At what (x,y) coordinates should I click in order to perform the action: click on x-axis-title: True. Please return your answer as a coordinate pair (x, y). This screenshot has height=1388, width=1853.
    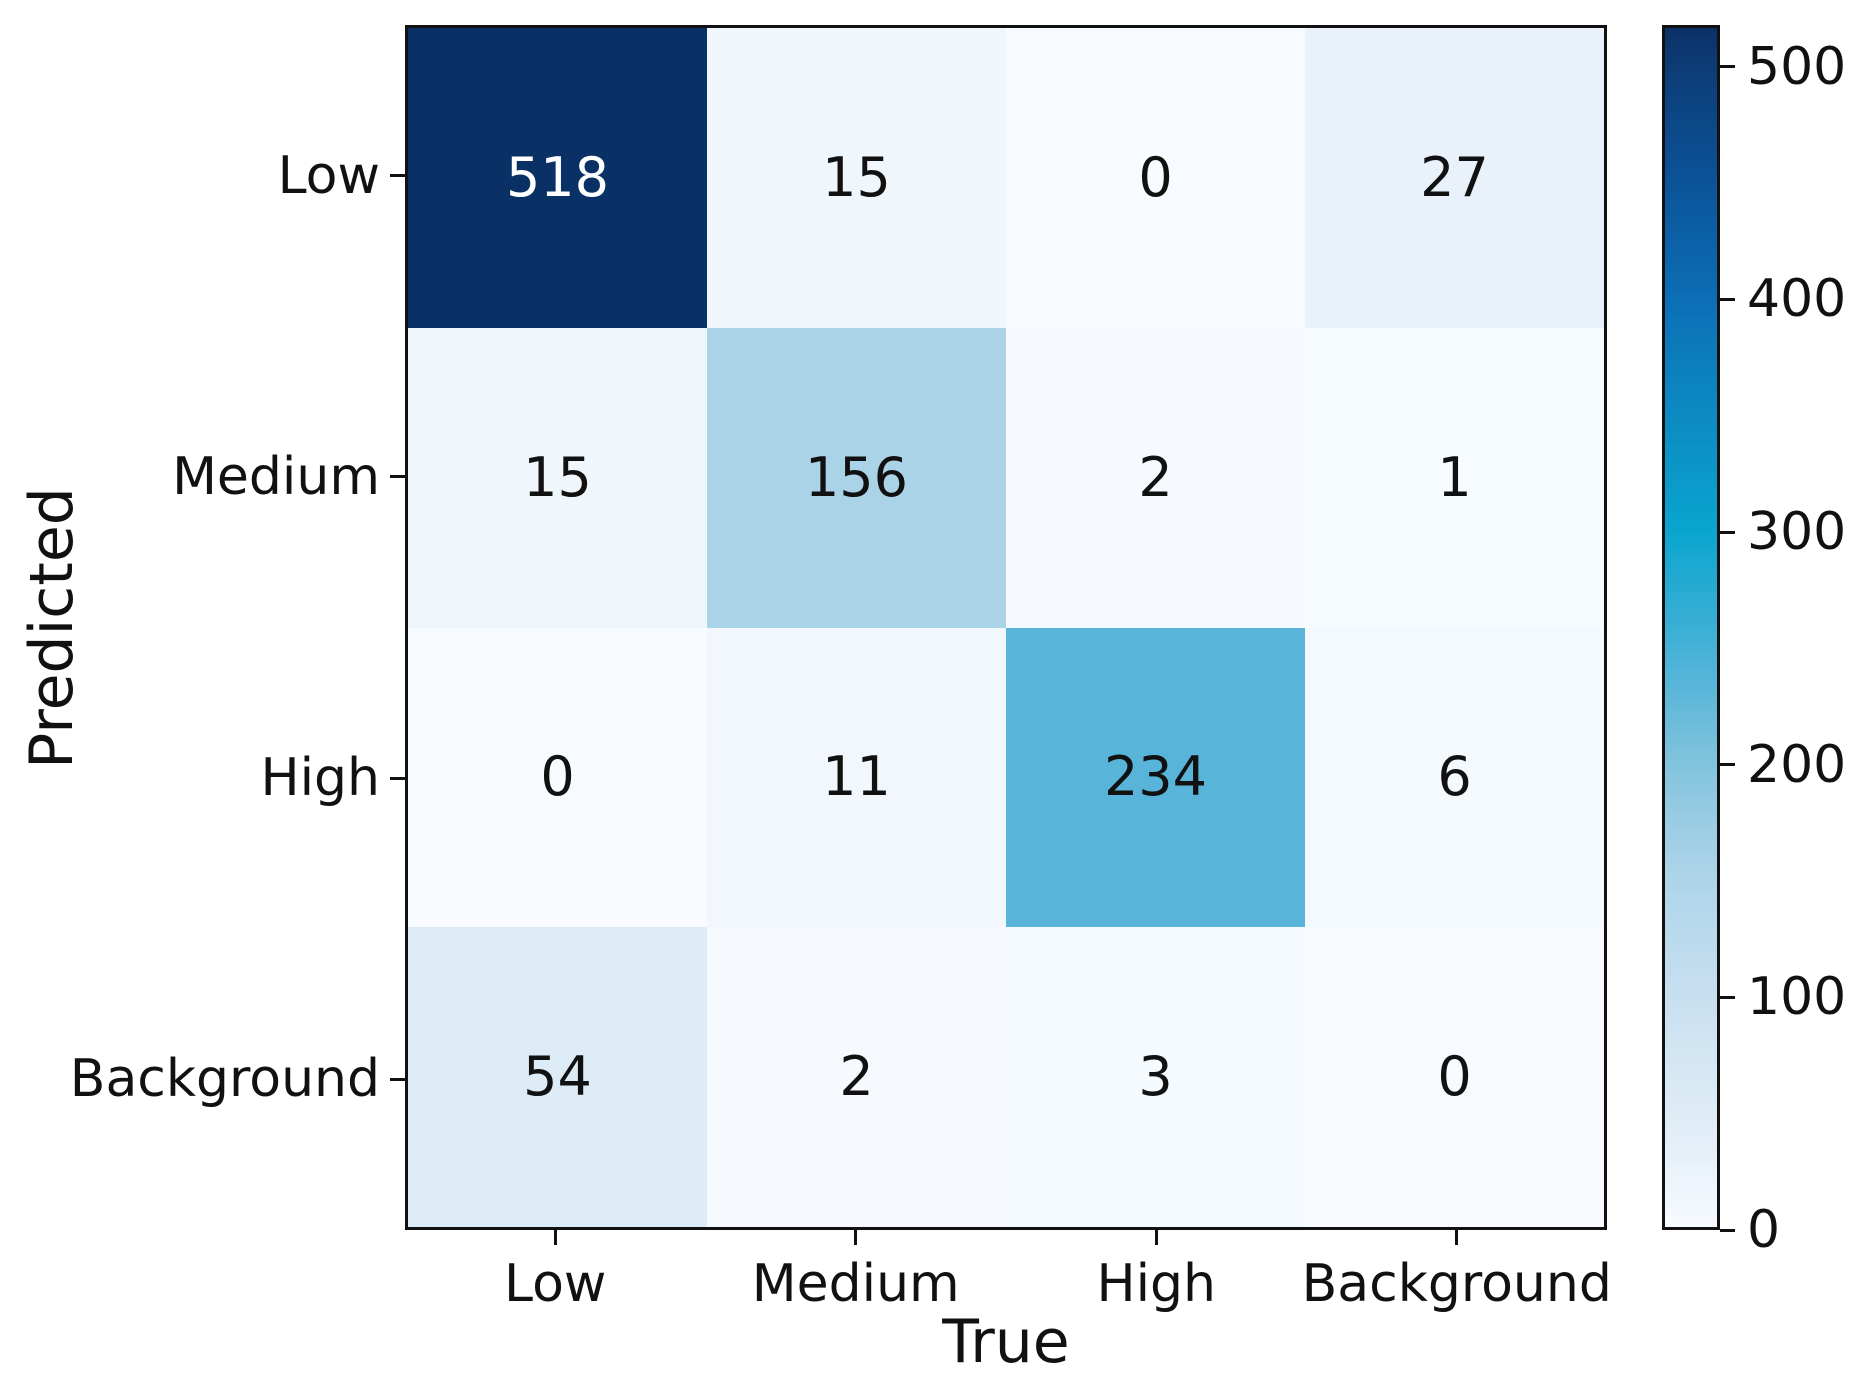
    Looking at the image, I should click on (1006, 1342).